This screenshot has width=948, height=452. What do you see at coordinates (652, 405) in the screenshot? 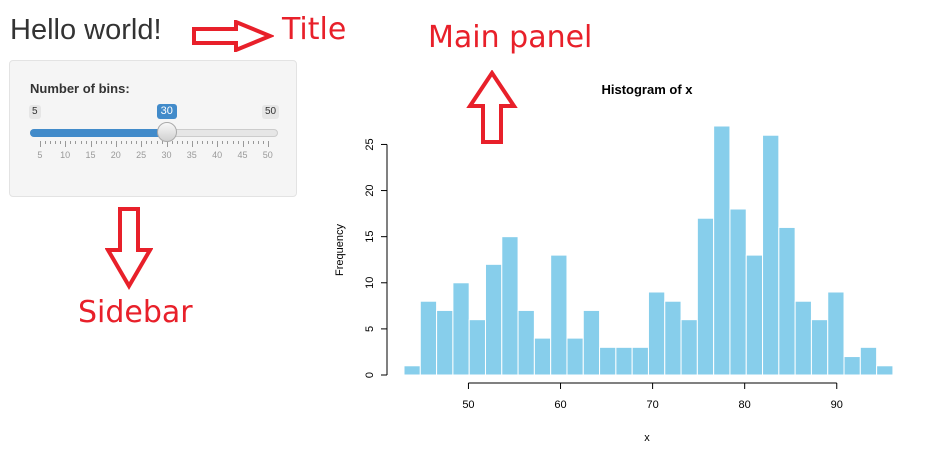
I see `x-tick-label: 70` at bounding box center [652, 405].